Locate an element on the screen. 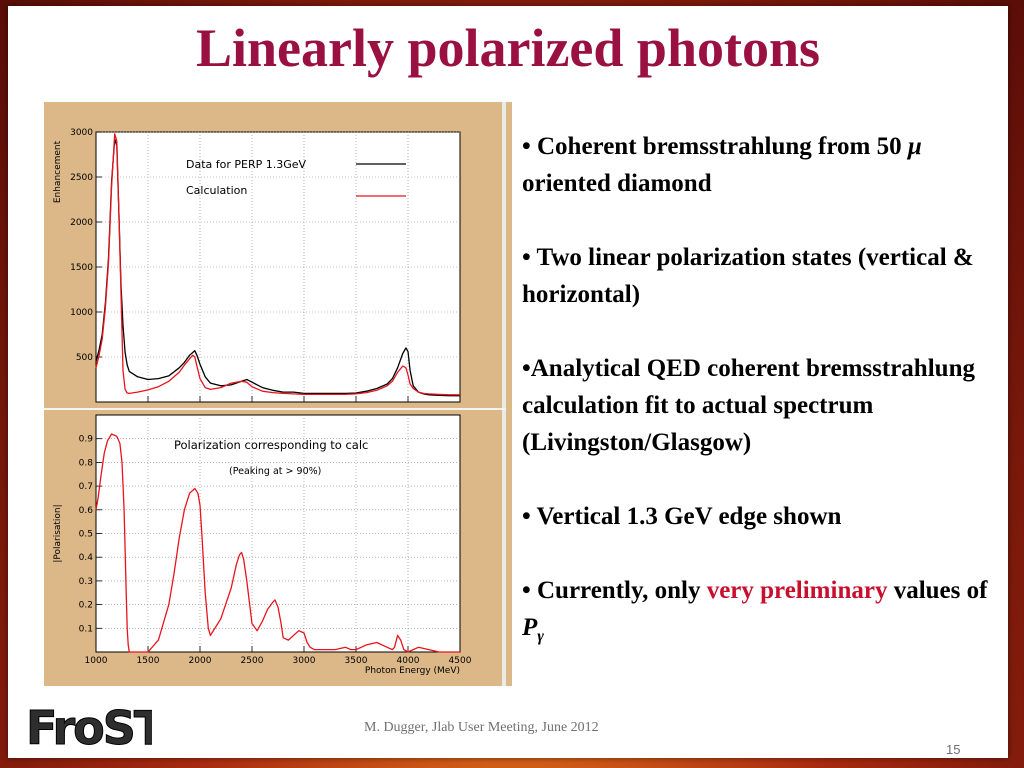 This screenshot has height=768, width=1024. frost-logo: FroST is located at coordinates (95, 728).